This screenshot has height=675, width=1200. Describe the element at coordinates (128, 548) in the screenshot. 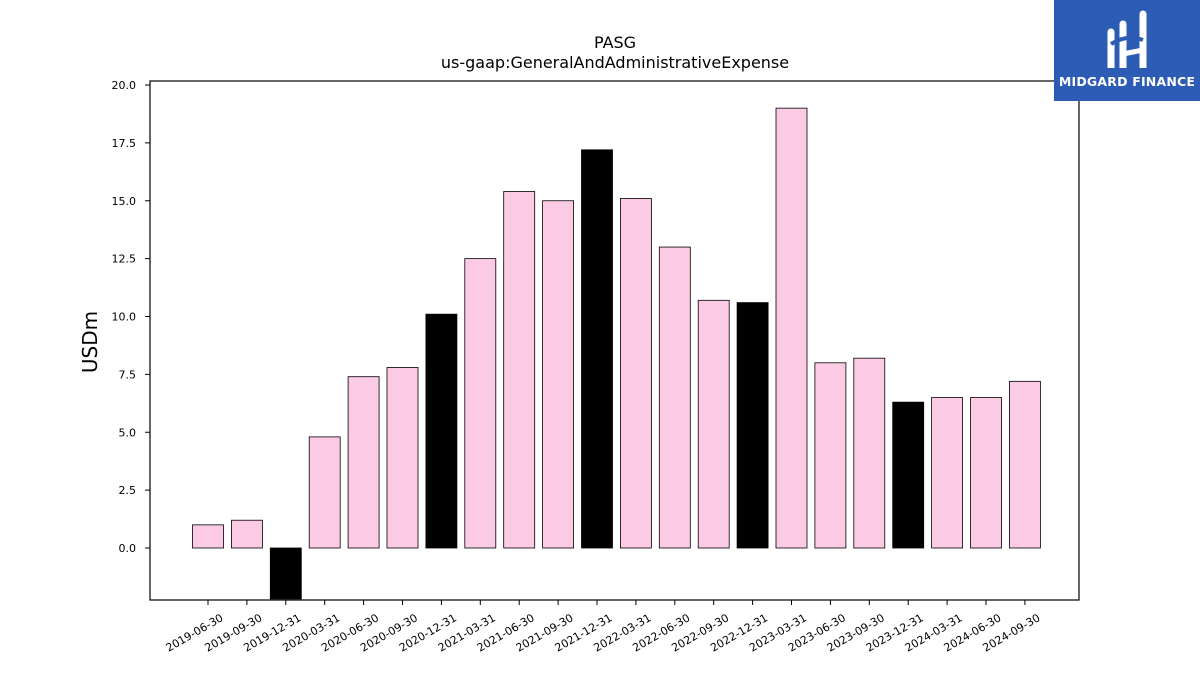

I see `y-tick-label: 0.0` at that location.